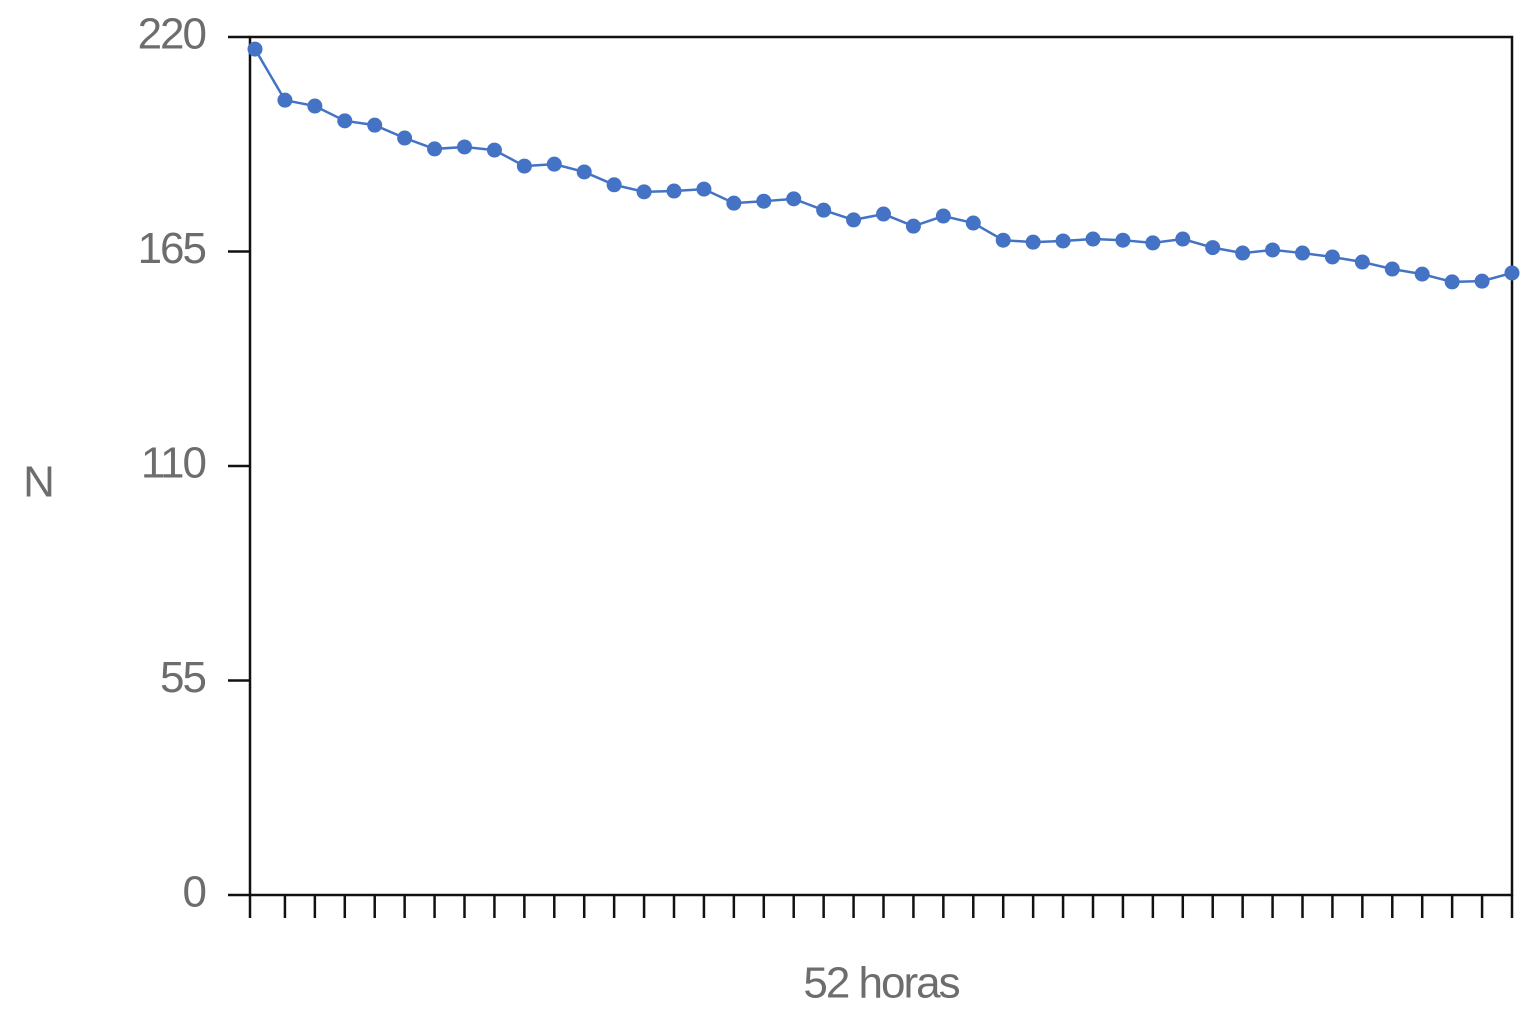 This screenshot has width=1521, height=1024. What do you see at coordinates (172, 248) in the screenshot?
I see `y-tick-label: 165` at bounding box center [172, 248].